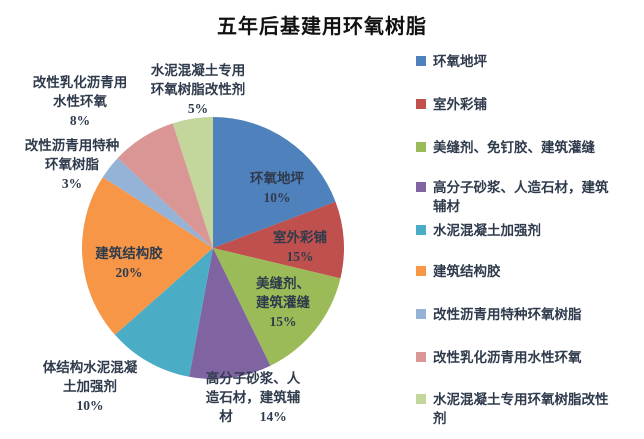 Image resolution: width=644 pixels, height=439 pixels. I want to click on slice-label-meifengji: 美缝剂、 建筑灌缝 15%, so click(283, 302).